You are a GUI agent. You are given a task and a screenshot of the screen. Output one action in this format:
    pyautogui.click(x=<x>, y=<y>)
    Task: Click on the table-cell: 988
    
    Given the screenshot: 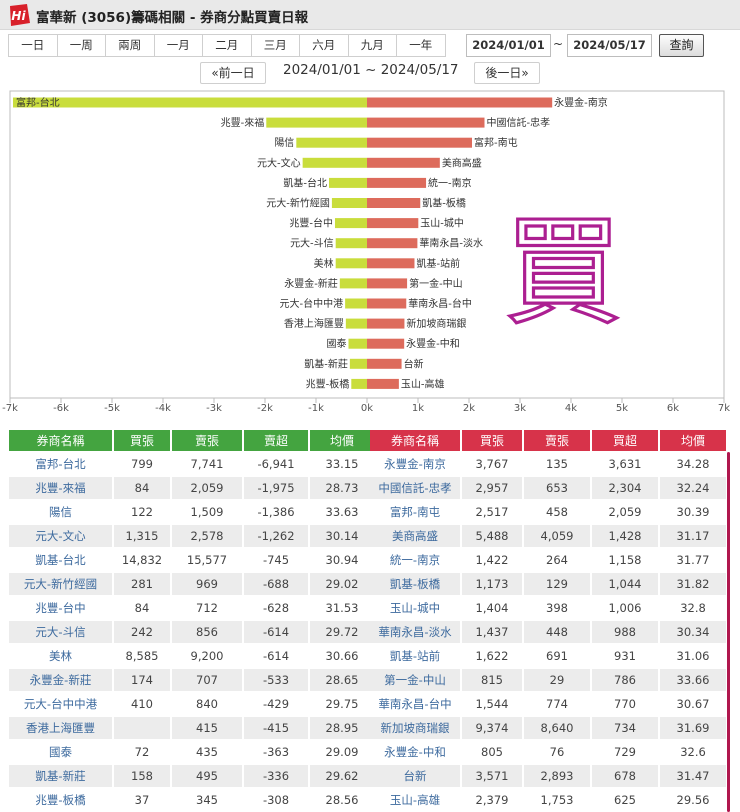 What is the action you would take?
    pyautogui.click(x=625, y=632)
    